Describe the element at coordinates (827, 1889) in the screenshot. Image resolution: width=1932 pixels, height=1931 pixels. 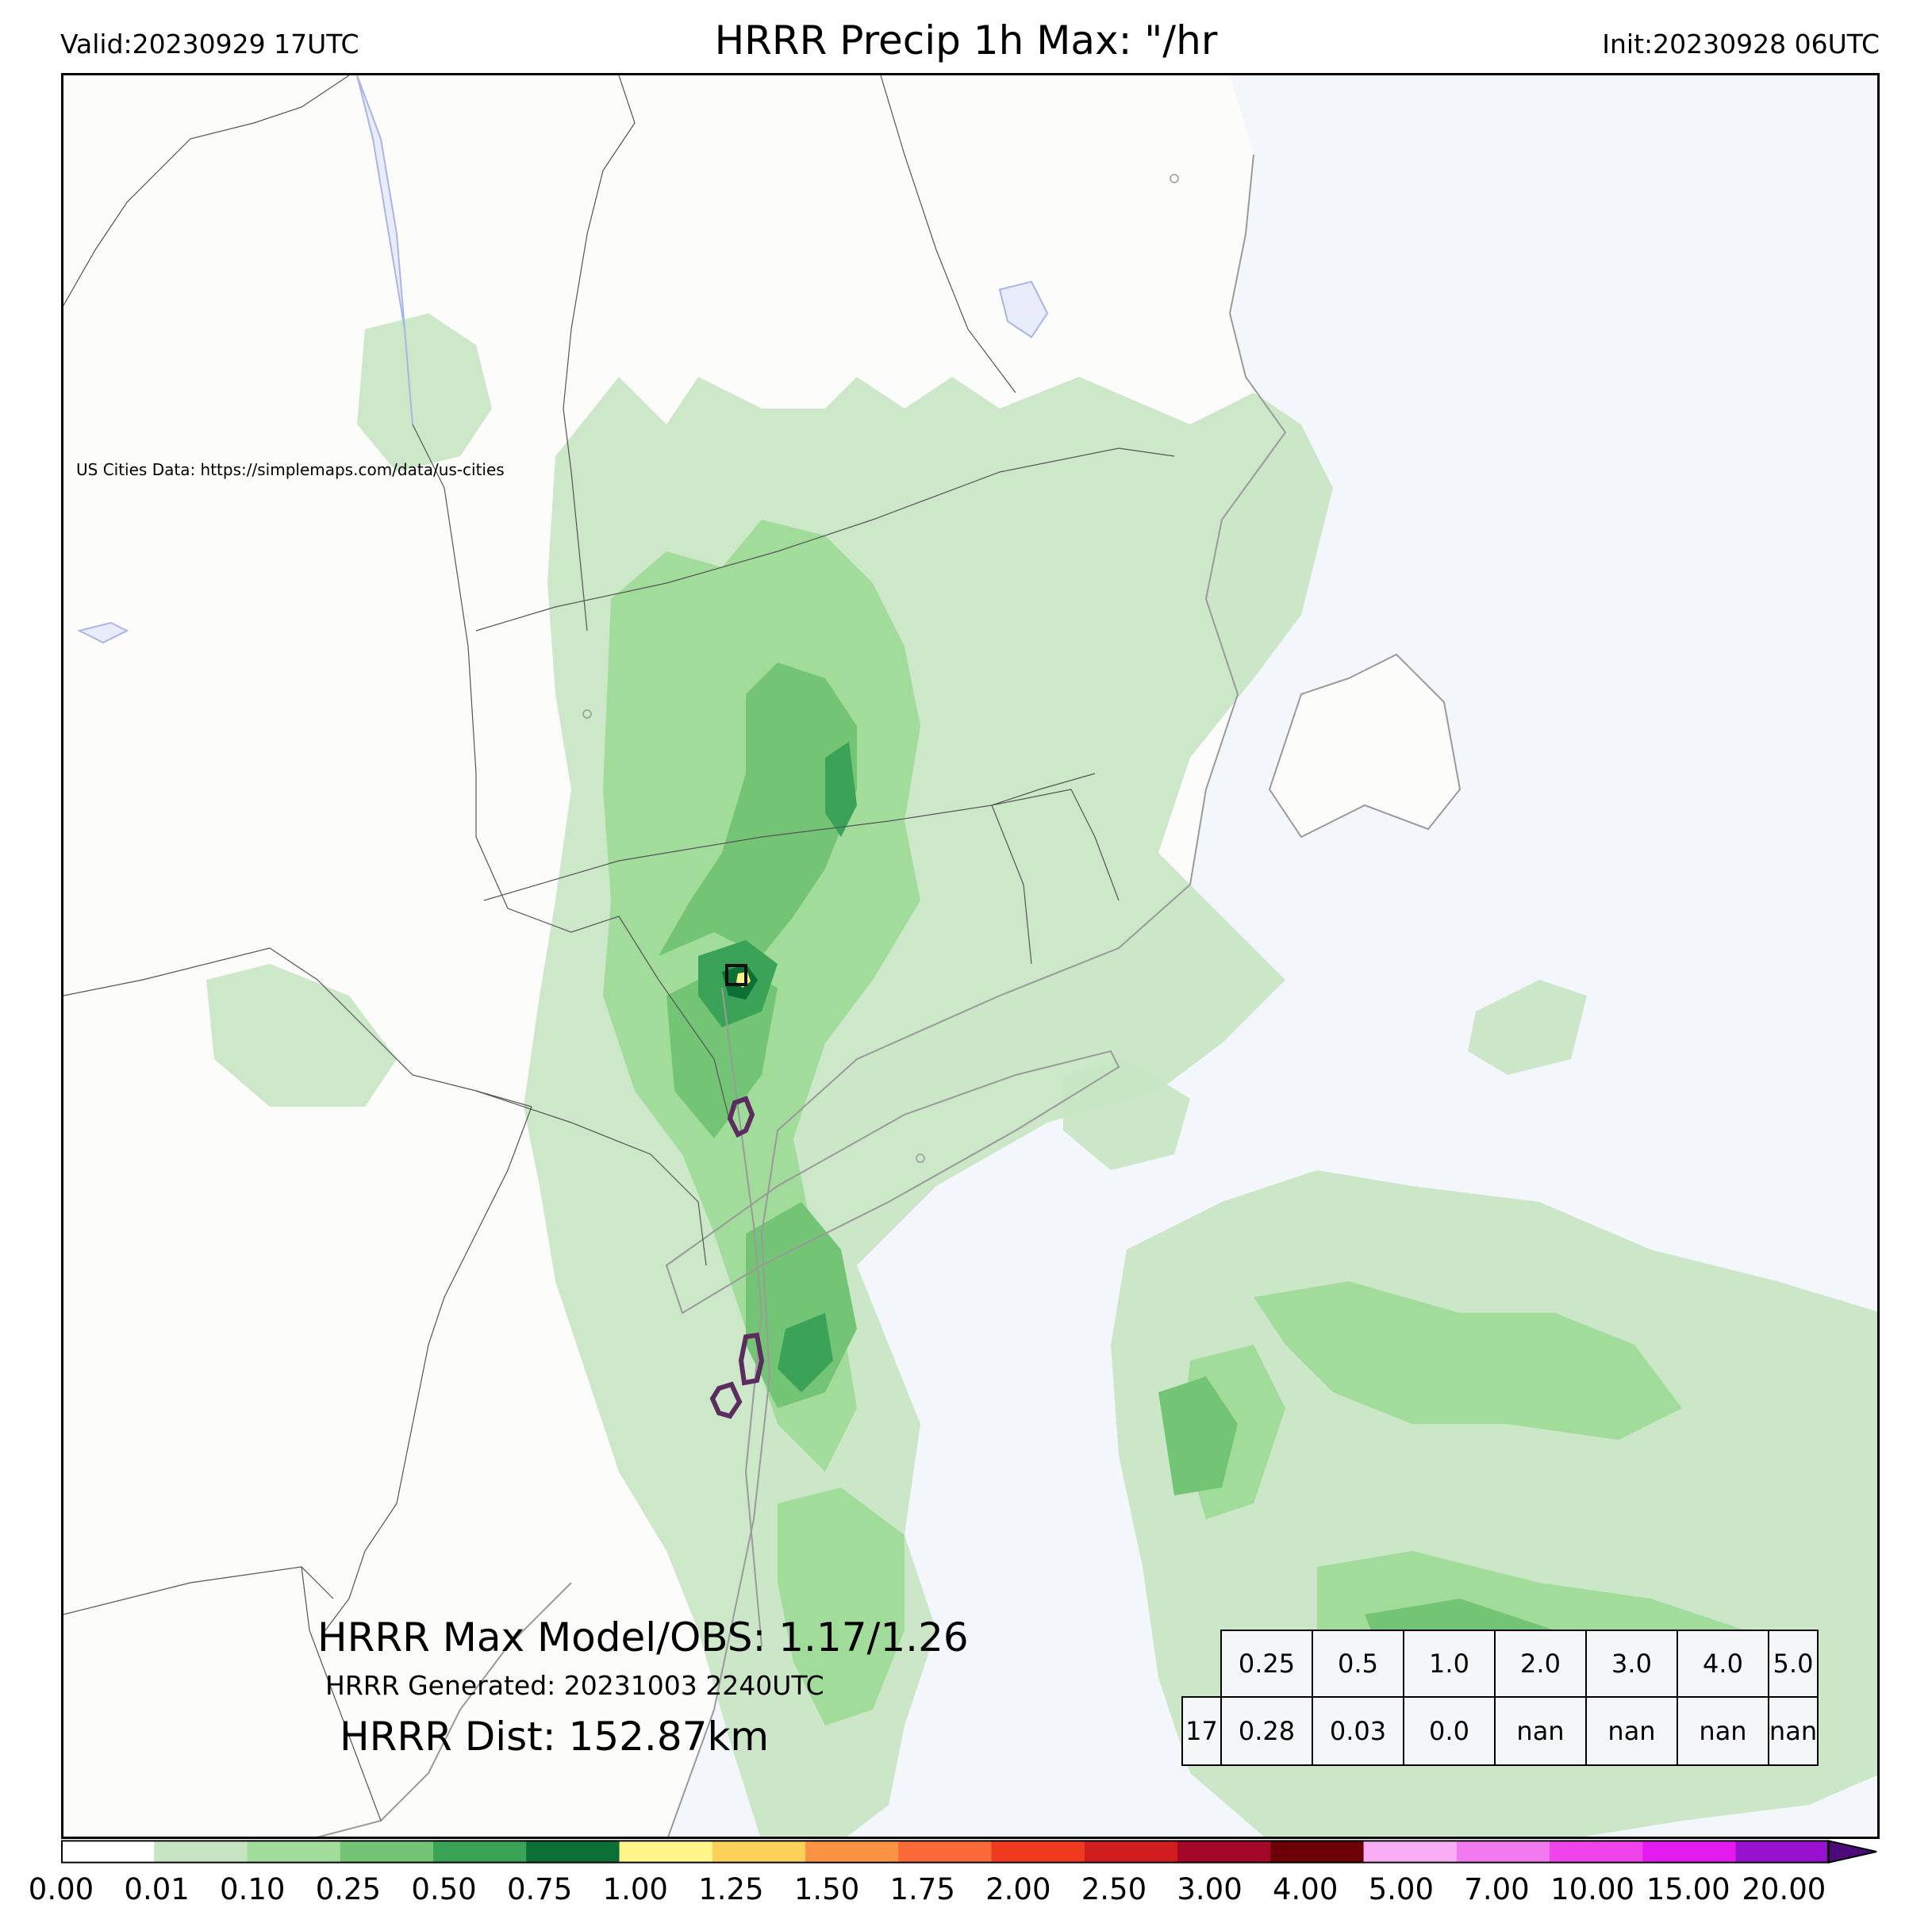
I see `colorbar-tick-label: 1.50` at that location.